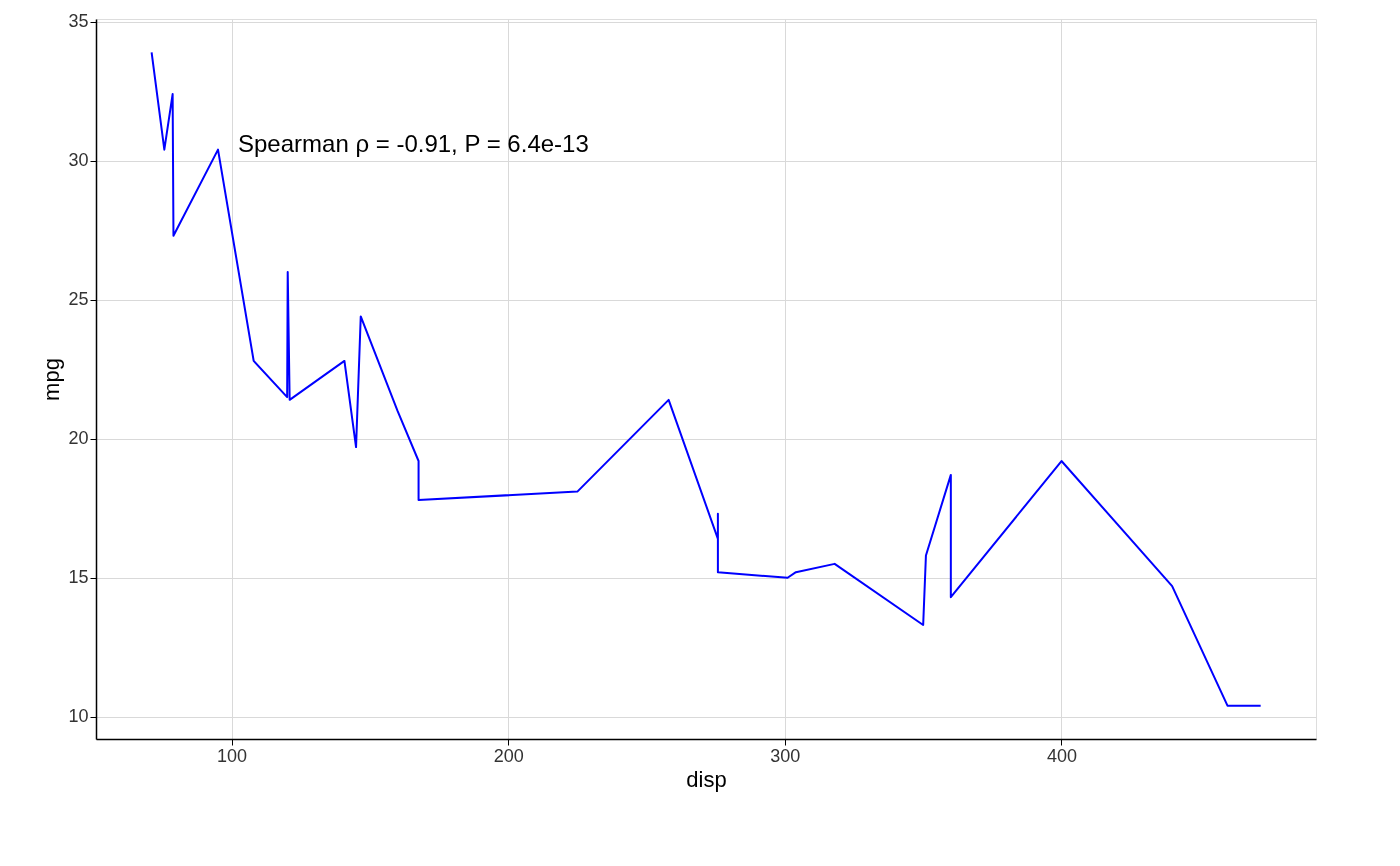  I want to click on x-tick-label: 200, so click(508, 755).